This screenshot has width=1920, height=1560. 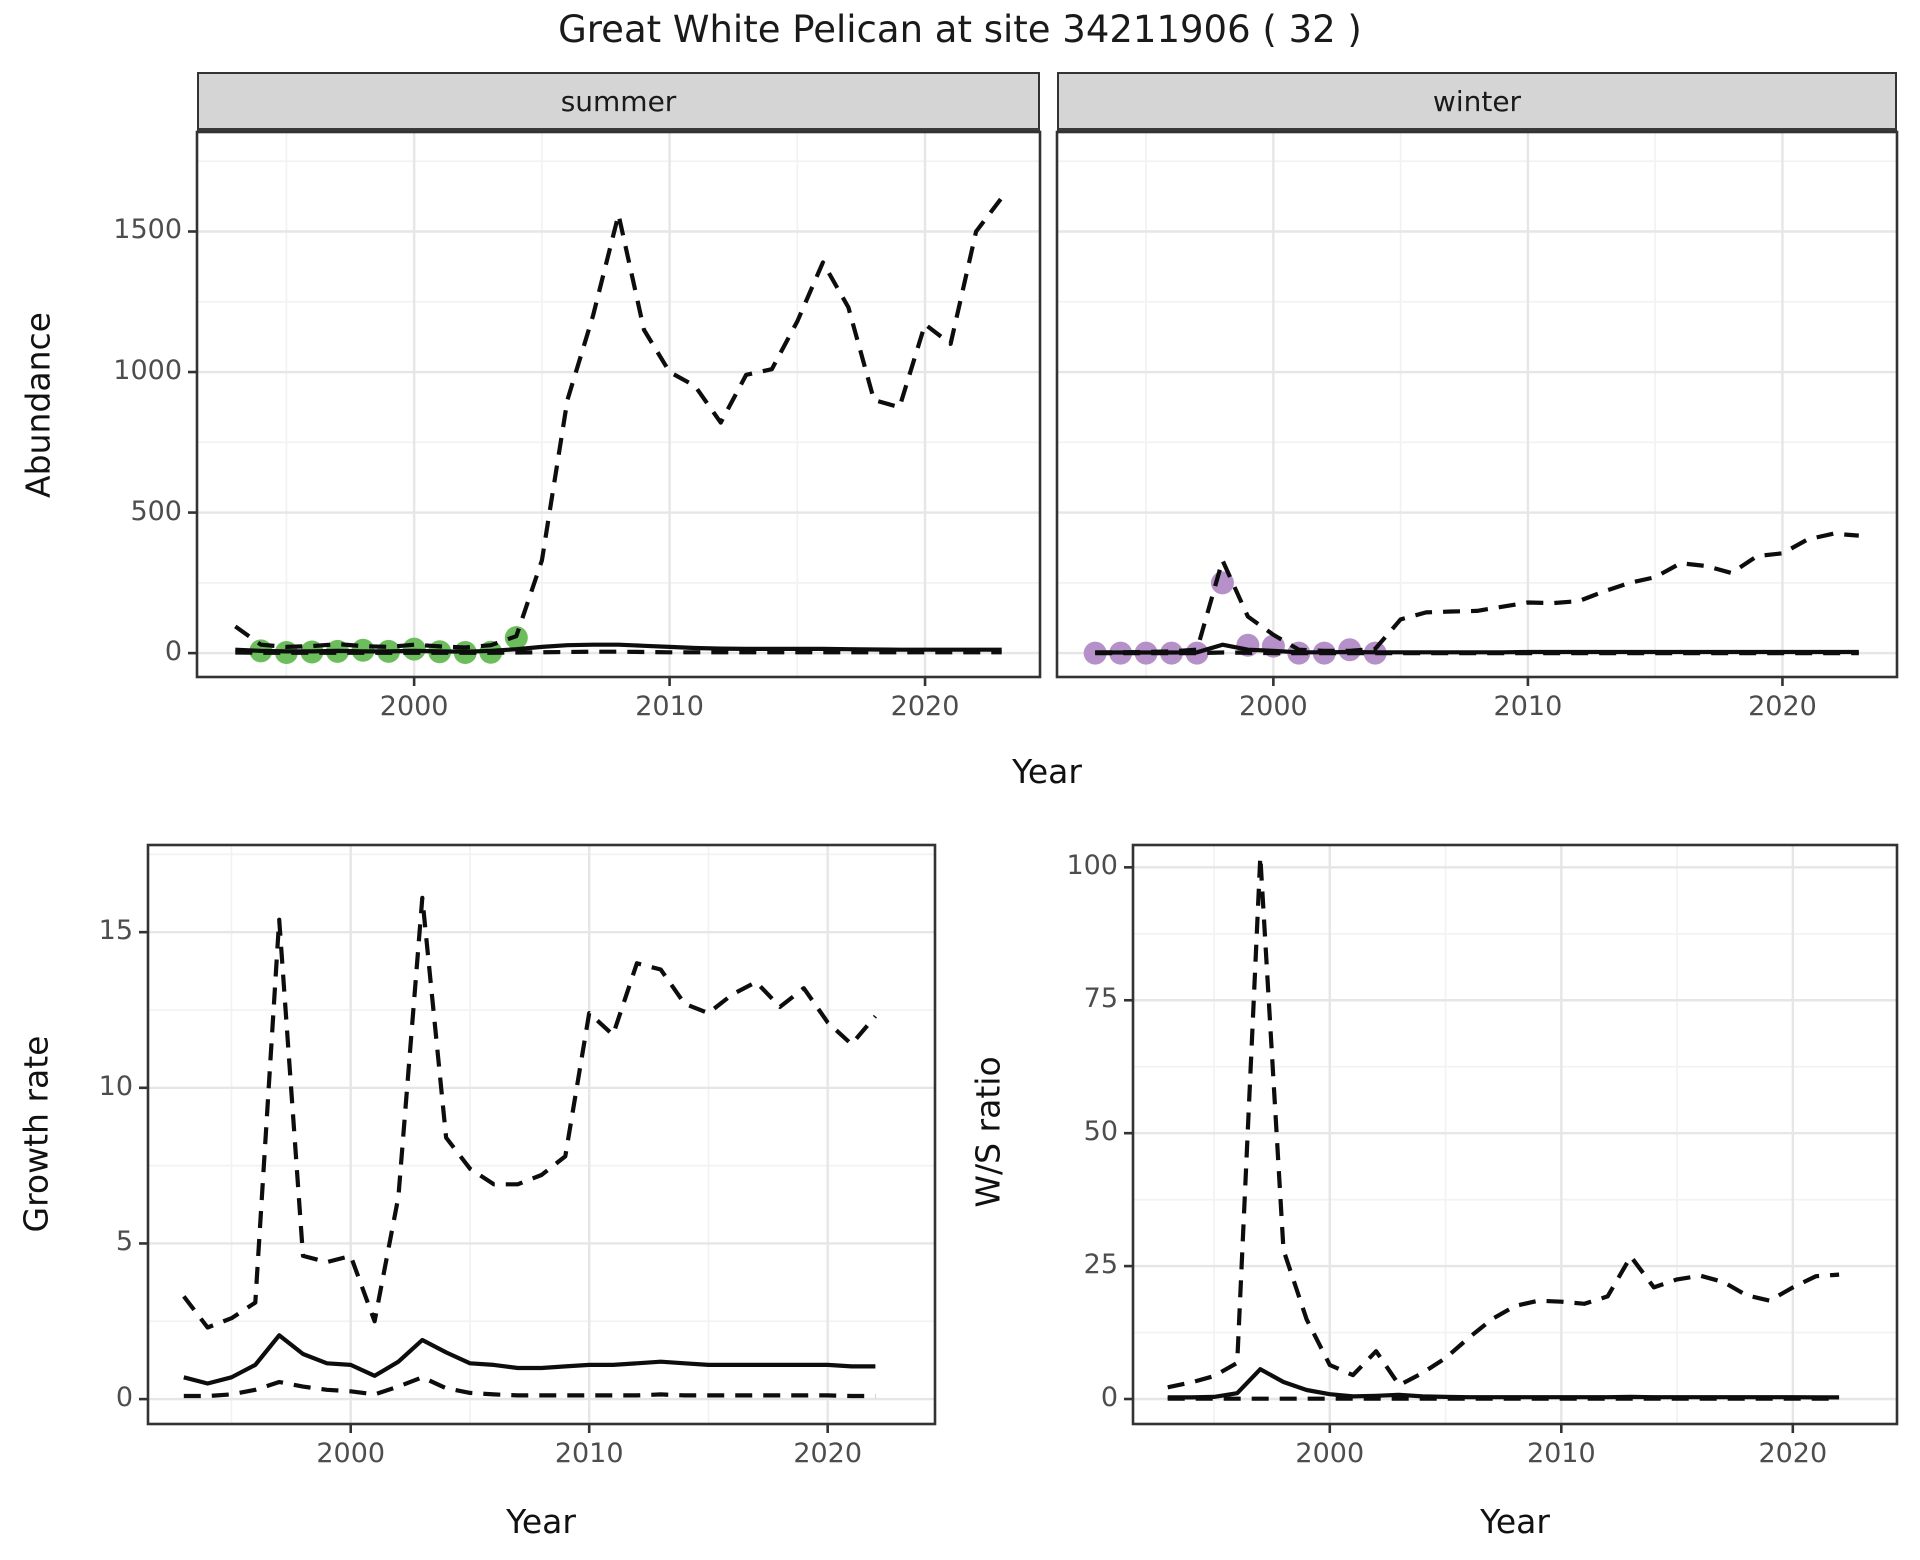 I want to click on panel-border, so click(x=1515, y=1134).